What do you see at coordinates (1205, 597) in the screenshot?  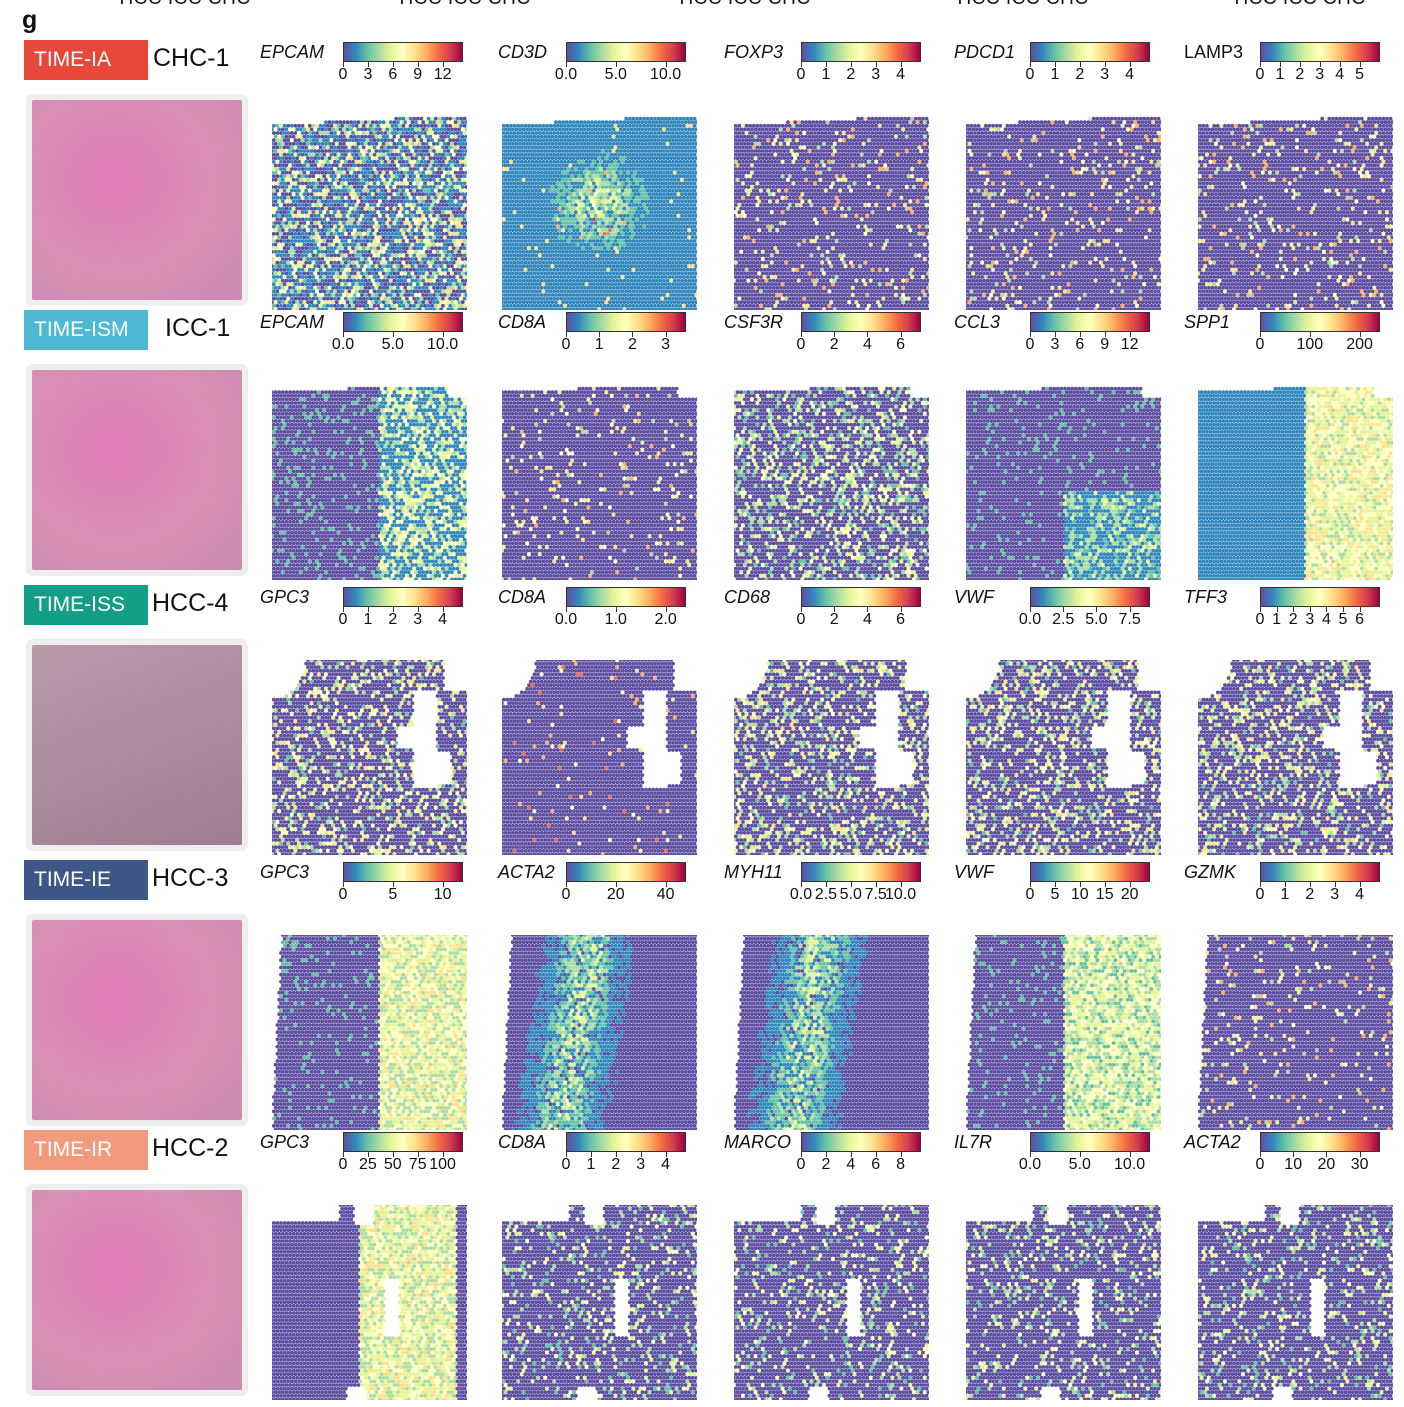 I see `gene-label: TFF3` at bounding box center [1205, 597].